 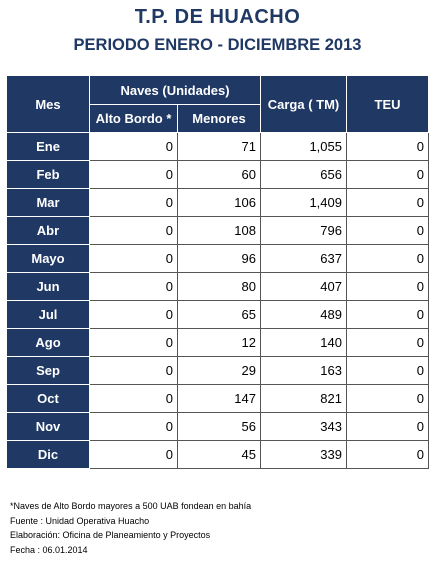 I want to click on table-row: Ago 0 12 140 0, so click(x=217, y=342).